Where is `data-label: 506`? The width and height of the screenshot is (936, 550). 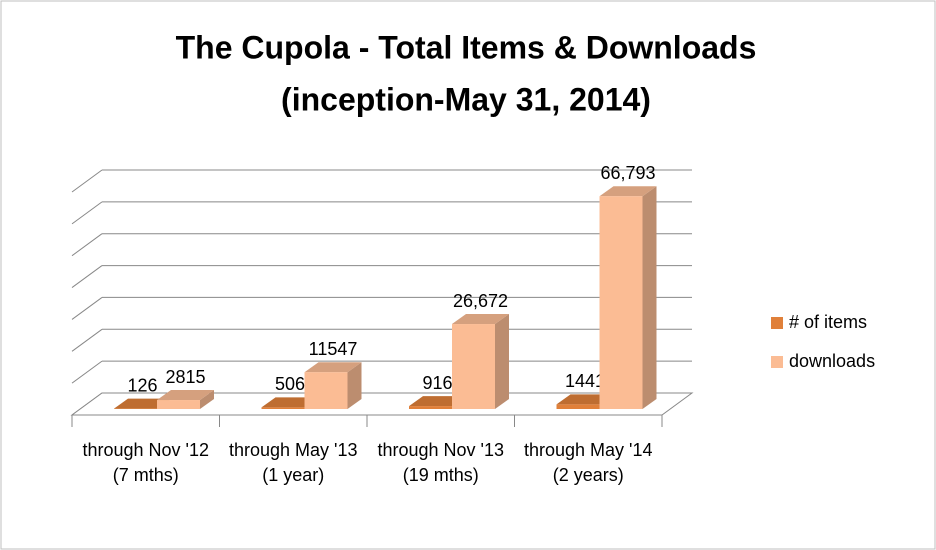
data-label: 506 is located at coordinates (290, 384).